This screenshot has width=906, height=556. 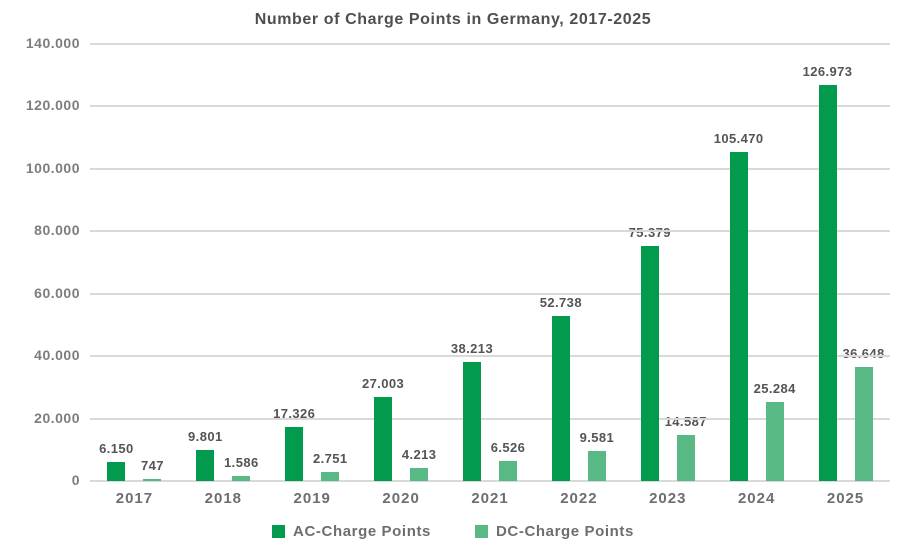 What do you see at coordinates (738, 316) in the screenshot?
I see `bar-ac-2024` at bounding box center [738, 316].